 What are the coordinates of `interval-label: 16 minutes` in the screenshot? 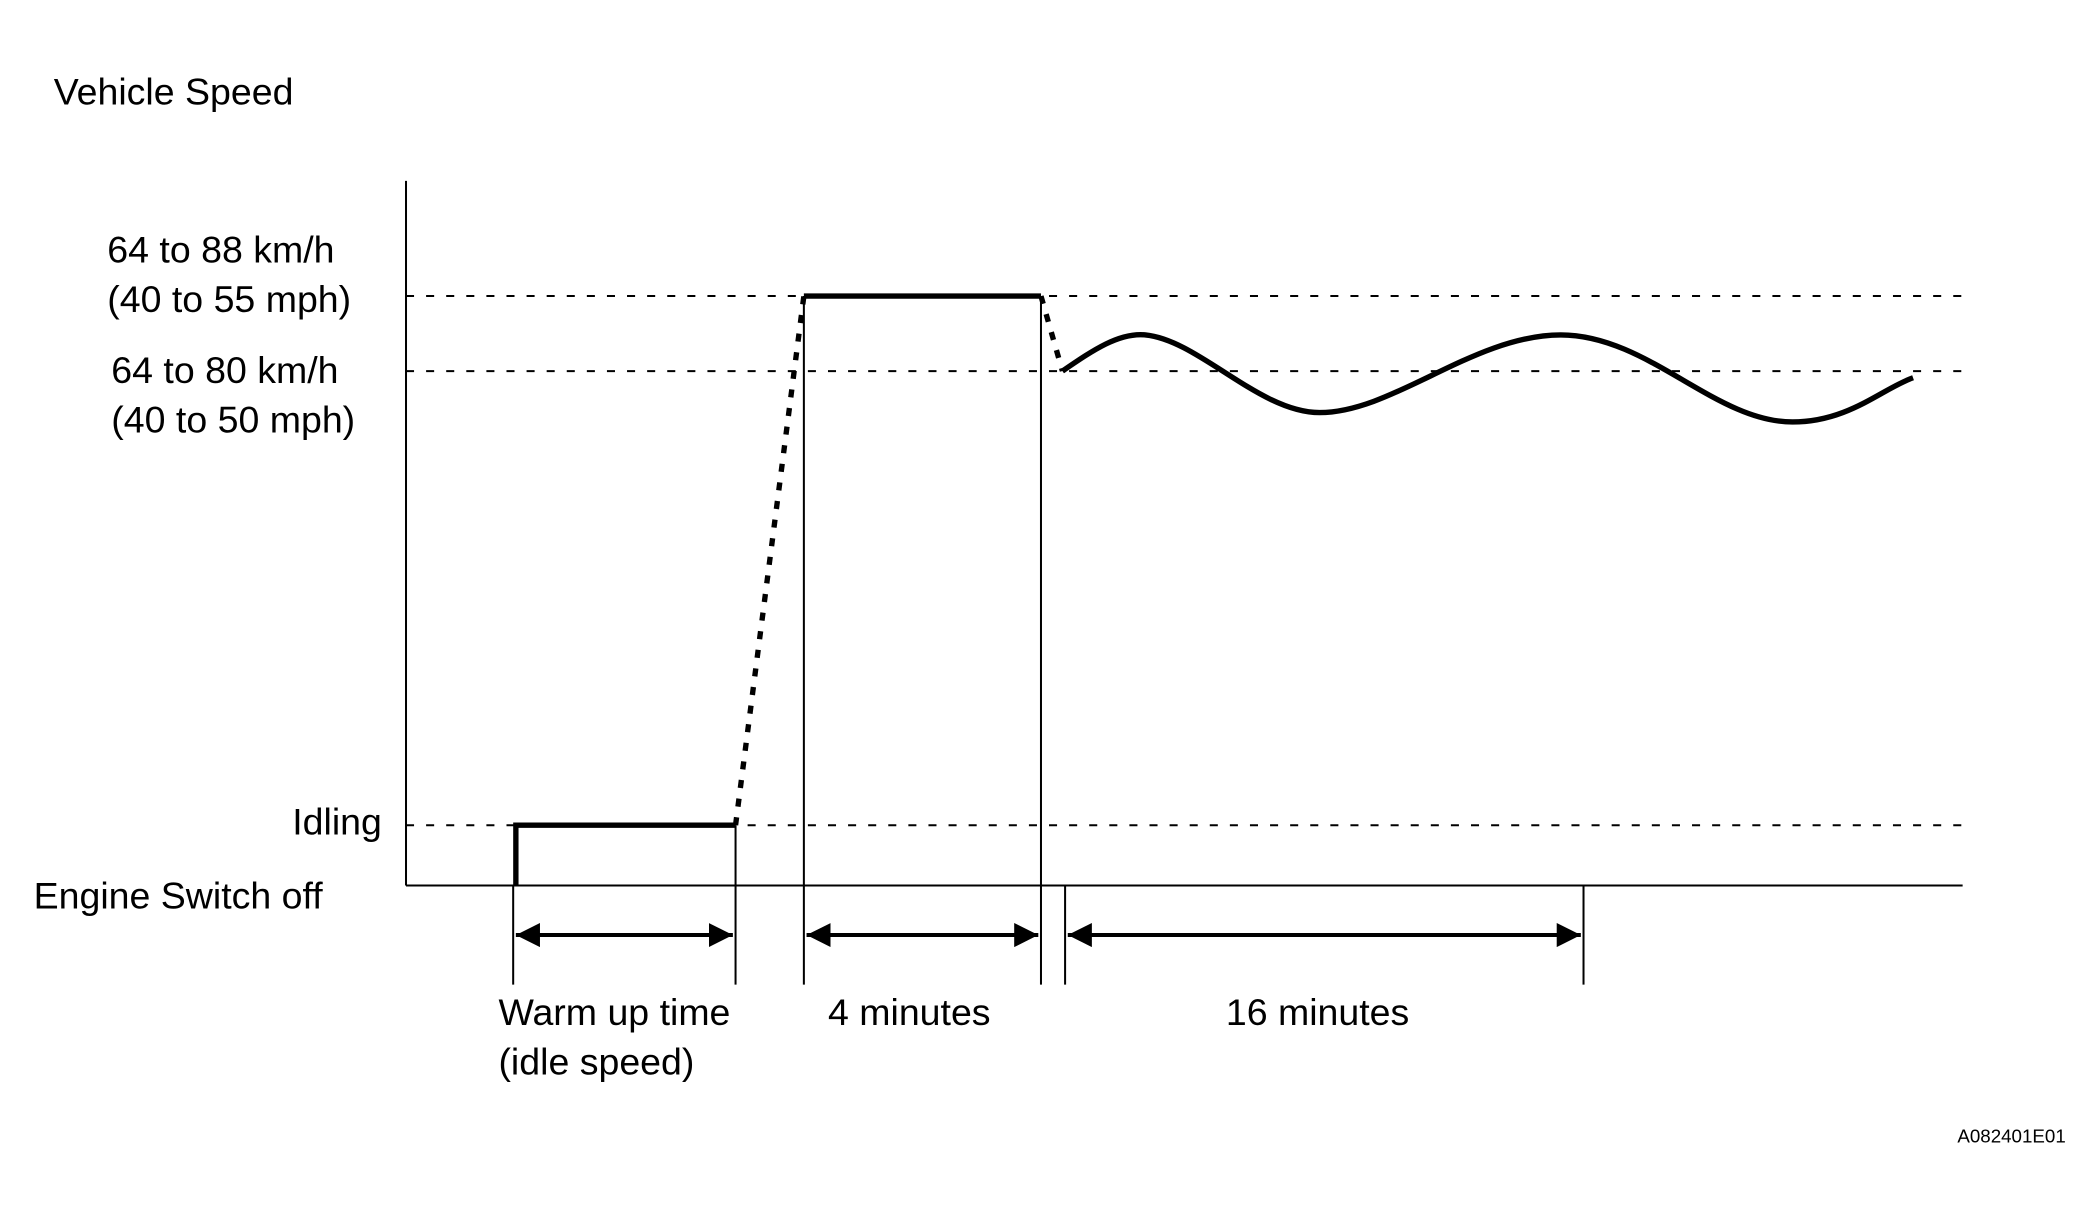 It's located at (1317, 1012).